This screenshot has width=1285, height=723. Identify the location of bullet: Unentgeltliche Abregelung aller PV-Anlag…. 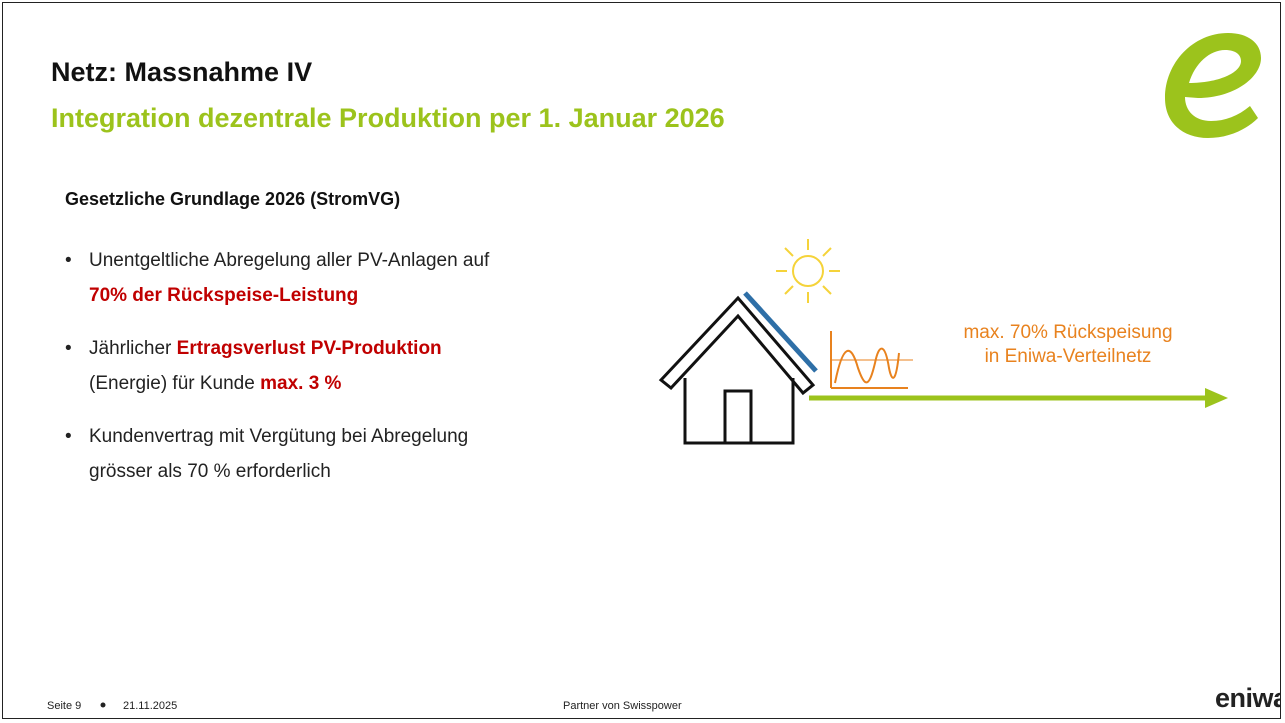
(365, 278).